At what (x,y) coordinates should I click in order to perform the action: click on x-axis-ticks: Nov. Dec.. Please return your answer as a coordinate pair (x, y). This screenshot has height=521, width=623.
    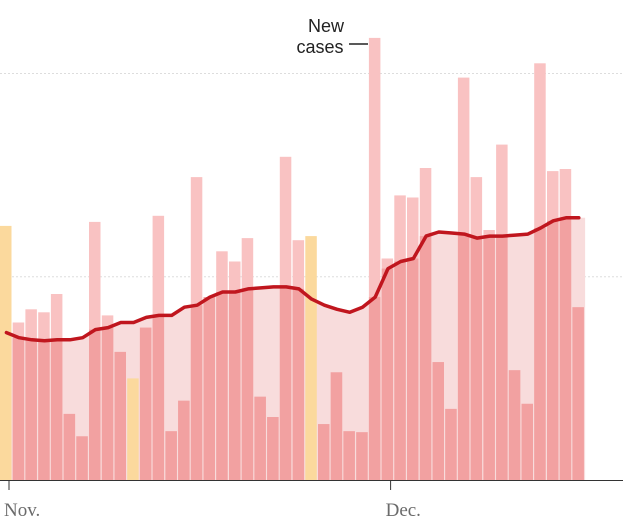
    Looking at the image, I should click on (212, 500).